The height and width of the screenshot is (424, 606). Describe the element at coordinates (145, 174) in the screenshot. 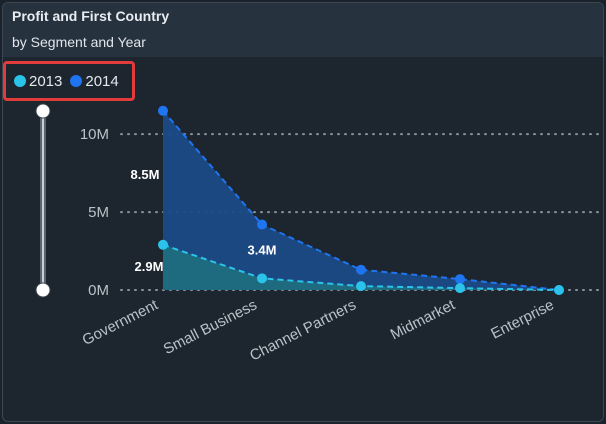

I see `data-label: 8.5M` at that location.